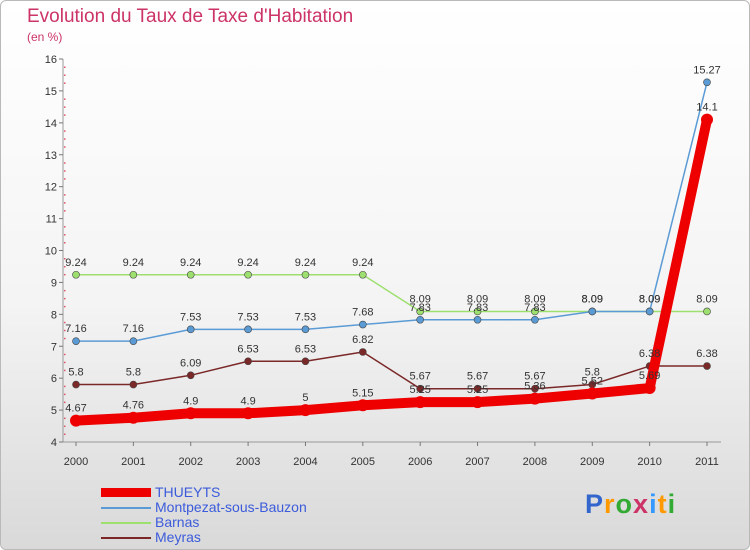 The image size is (750, 550). I want to click on legend-label: Meyras, so click(178, 537).